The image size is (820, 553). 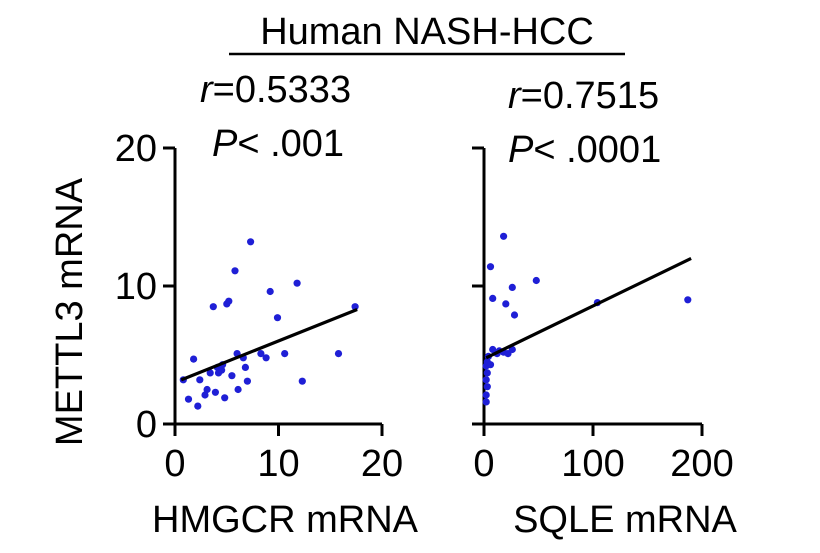 What do you see at coordinates (269, 344) in the screenshot?
I see `left-regression-line` at bounding box center [269, 344].